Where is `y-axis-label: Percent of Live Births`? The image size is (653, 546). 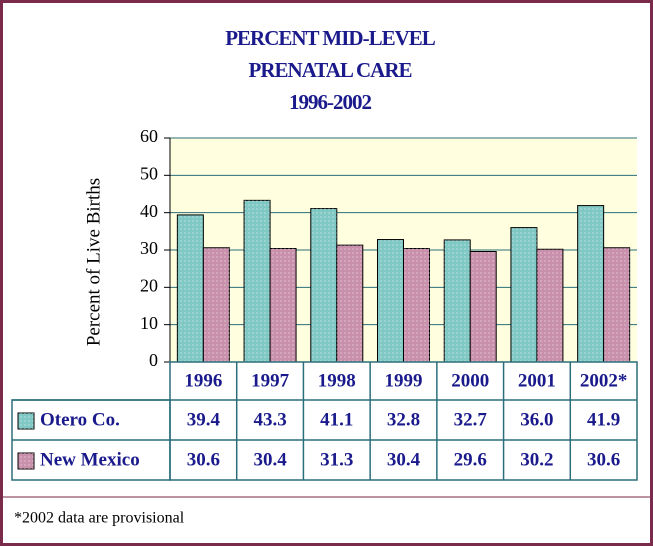
y-axis-label: Percent of Live Births is located at coordinates (93, 262).